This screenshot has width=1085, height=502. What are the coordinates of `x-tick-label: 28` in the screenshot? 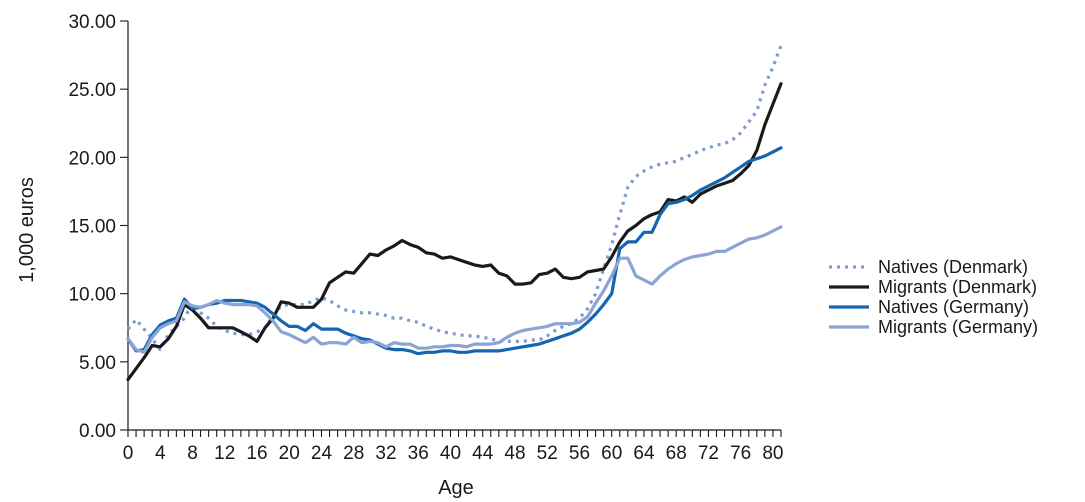 It's located at (353, 453).